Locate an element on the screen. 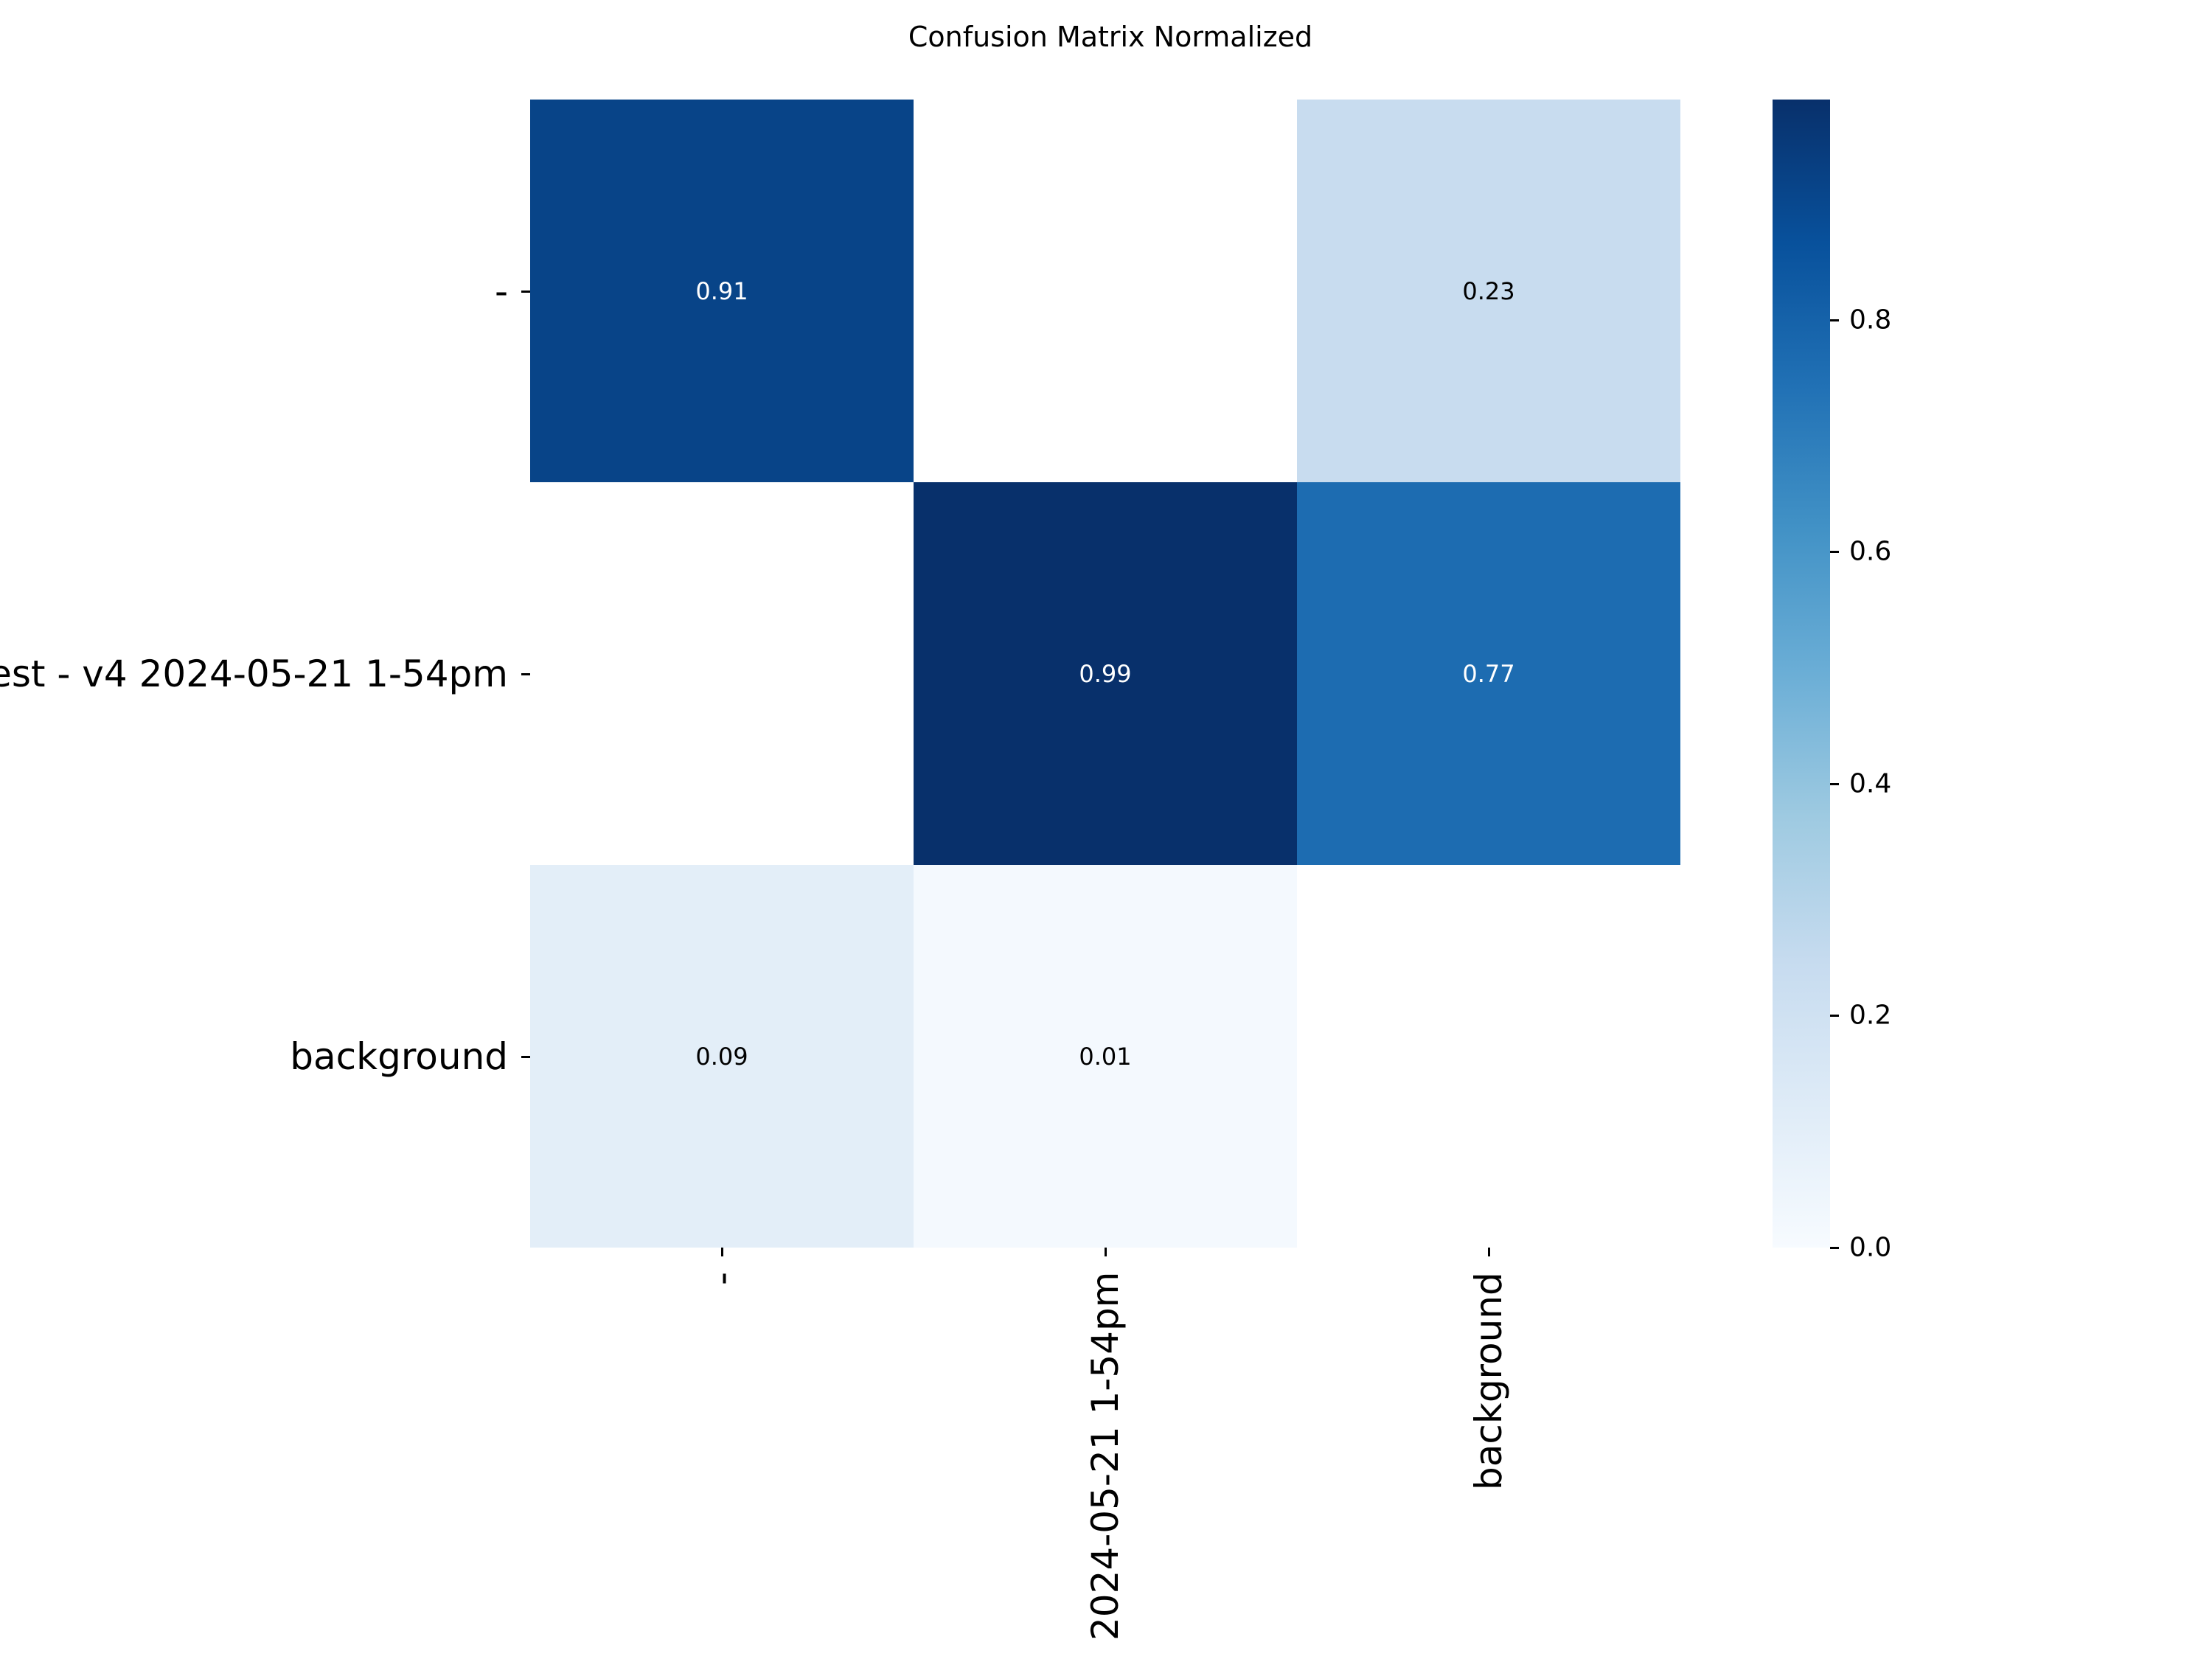  heatmap-cell: 0.99 is located at coordinates (1105, 673).